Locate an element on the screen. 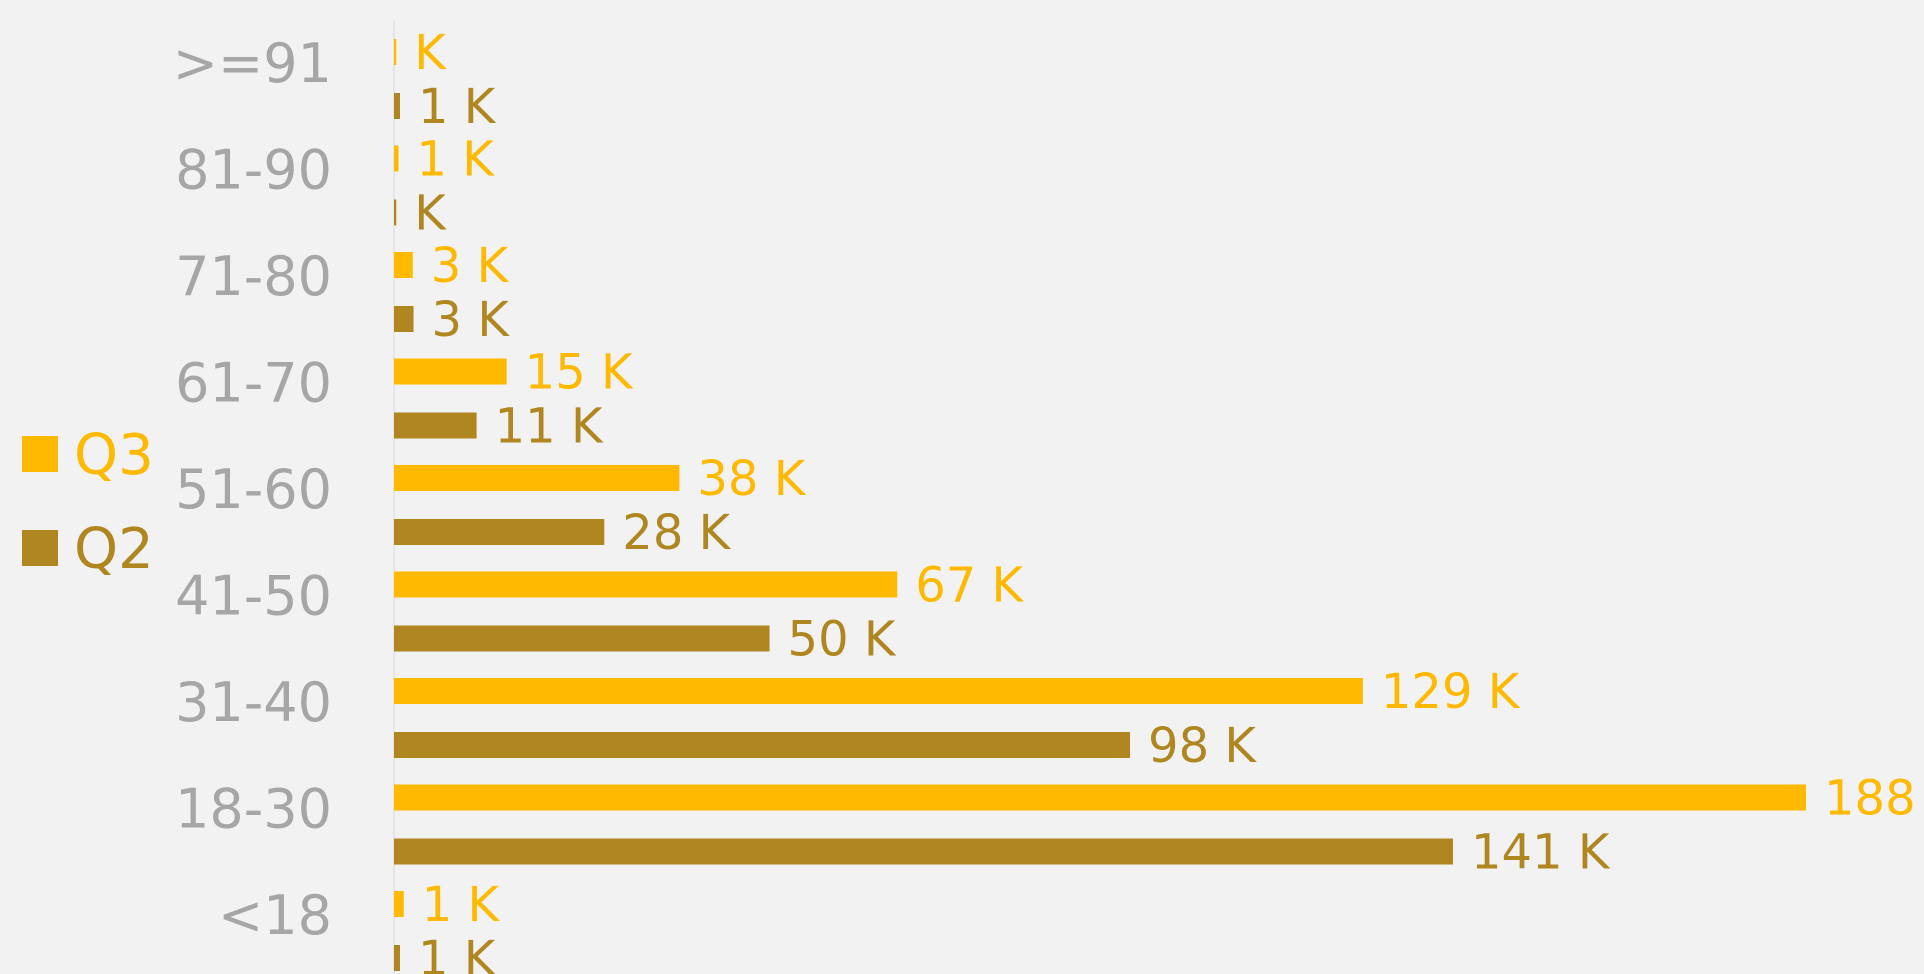 This screenshot has height=974, width=1924. data-label-q3: 129 K is located at coordinates (1451, 692).